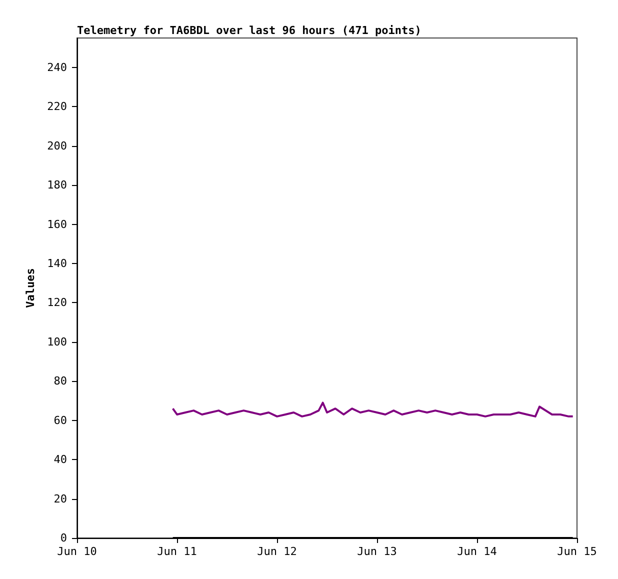 This screenshot has height=579, width=618. What do you see at coordinates (57, 303) in the screenshot?
I see `y-tick-label: 120` at bounding box center [57, 303].